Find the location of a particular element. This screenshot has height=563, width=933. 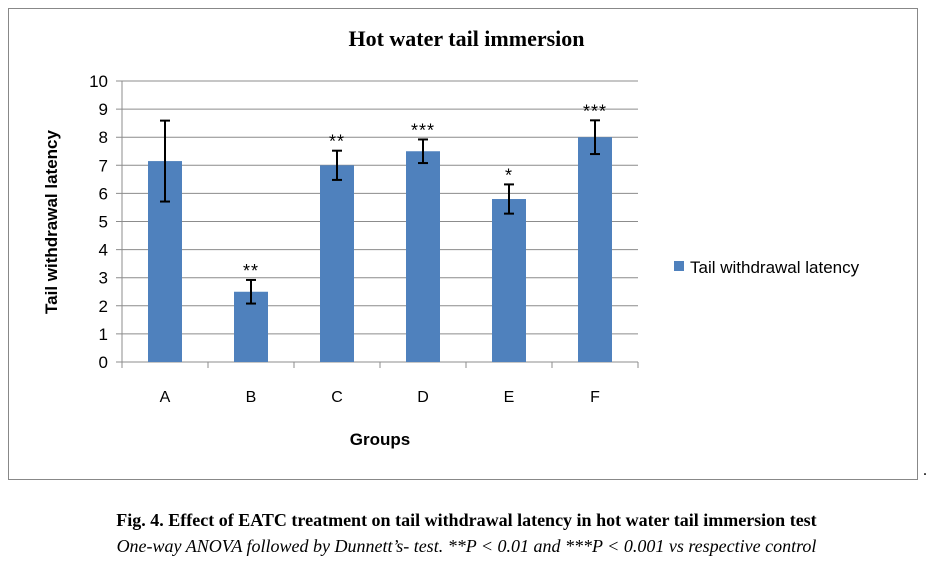

legend-label: Tail withdrawal latency is located at coordinates (775, 267).